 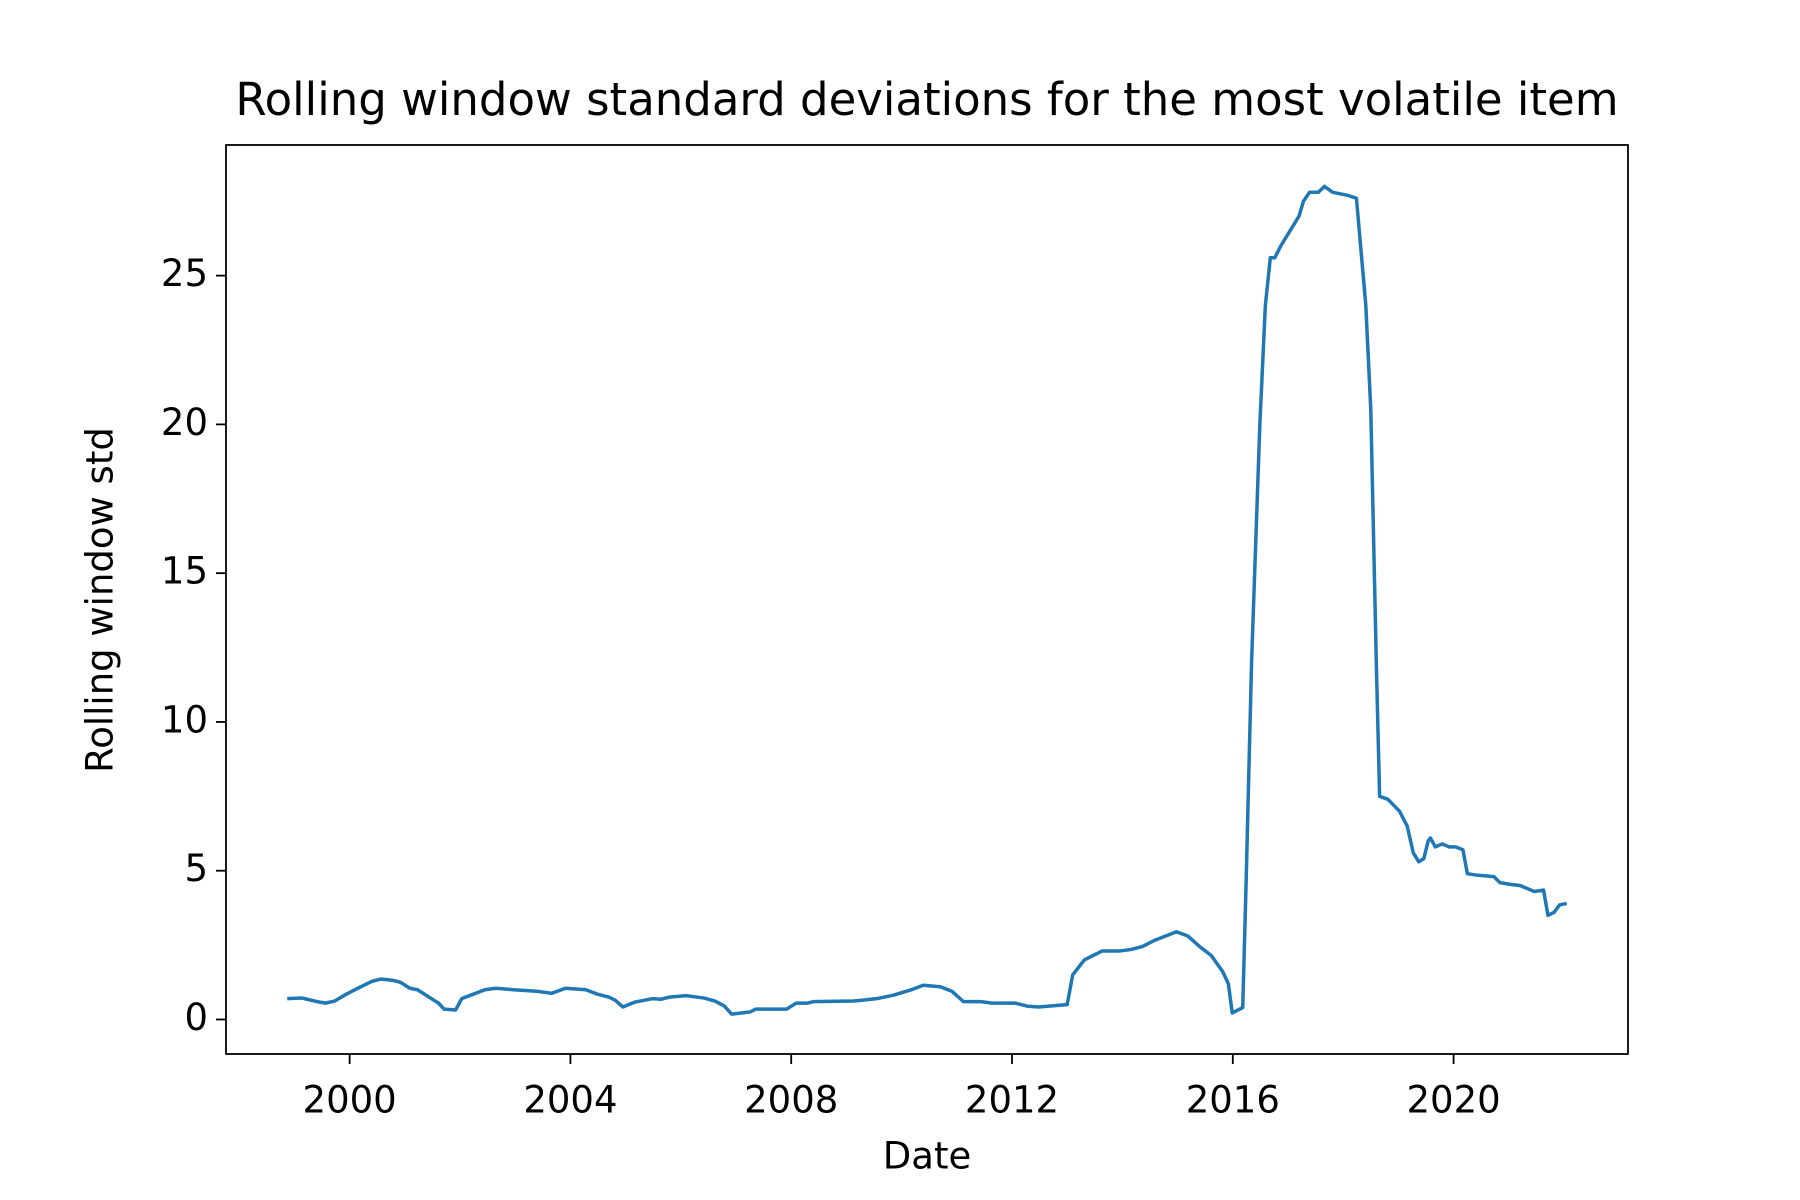 I want to click on y-tick-label: 10, so click(x=184, y=719).